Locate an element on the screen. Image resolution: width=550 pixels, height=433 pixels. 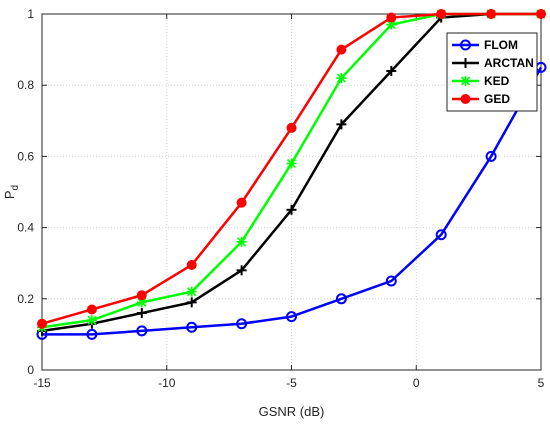
y-tick-label: 0.4 is located at coordinates (25, 228).